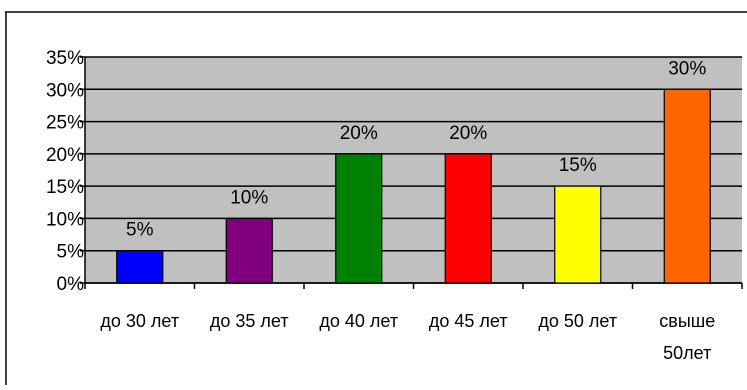 The height and width of the screenshot is (390, 747). What do you see at coordinates (65, 187) in the screenshot?
I see `y-tick-label: 15%` at bounding box center [65, 187].